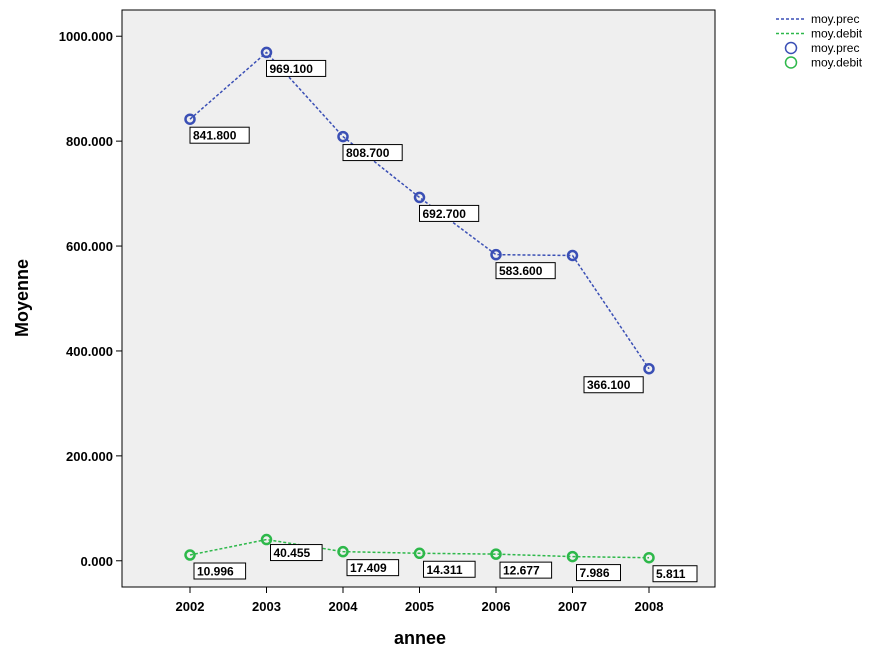 The width and height of the screenshot is (887, 650). What do you see at coordinates (266, 606) in the screenshot?
I see `x-tick-label: 2003` at bounding box center [266, 606].